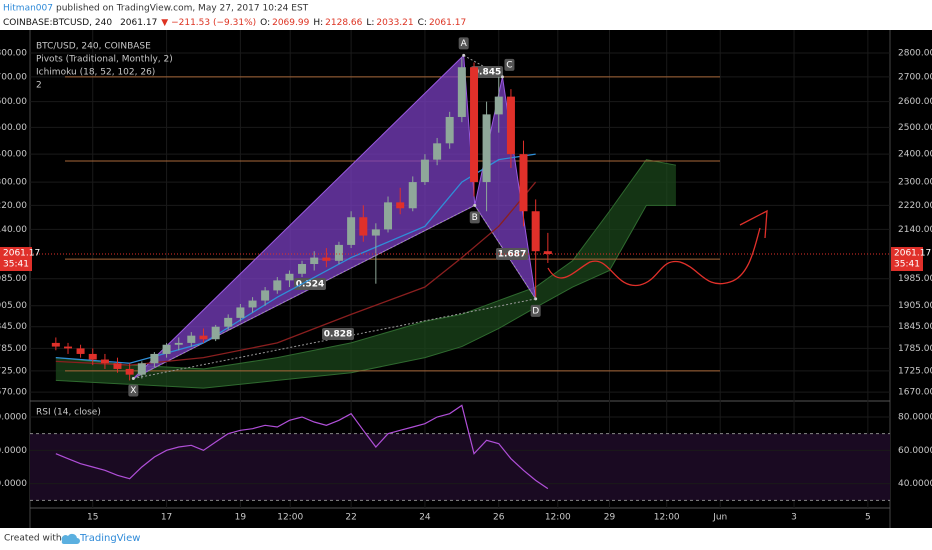 This screenshot has width=932, height=550. Describe the element at coordinates (915, 327) in the screenshot. I see `y-tick-label: 1845.00` at that location.